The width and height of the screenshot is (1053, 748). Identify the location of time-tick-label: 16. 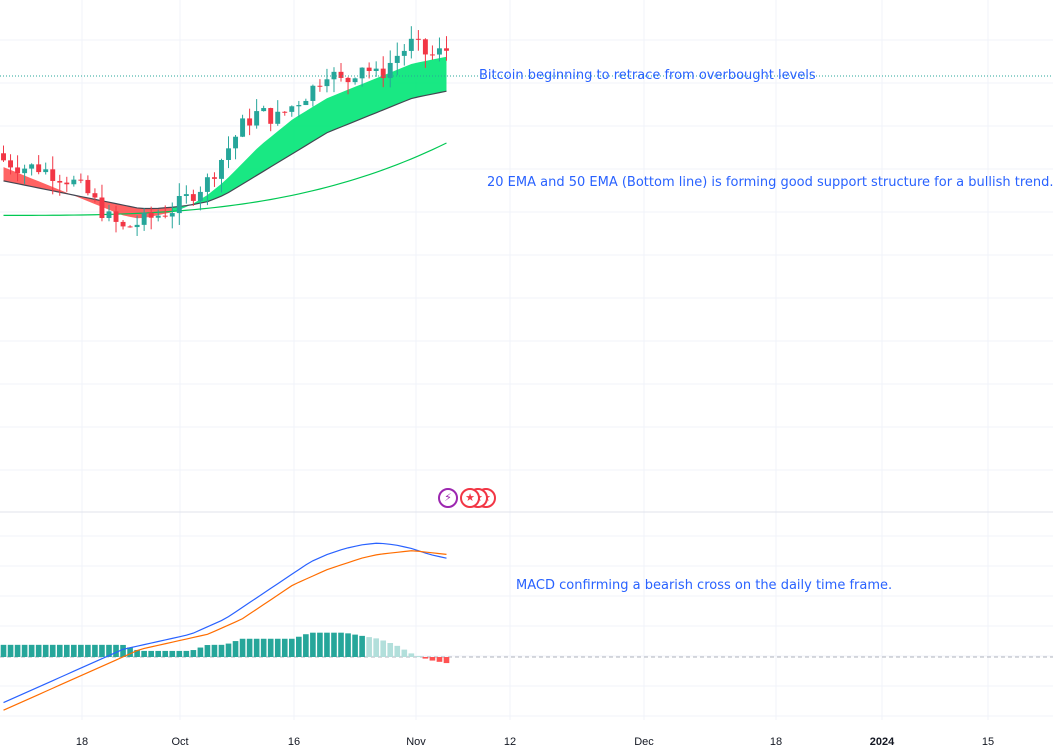
(294, 742).